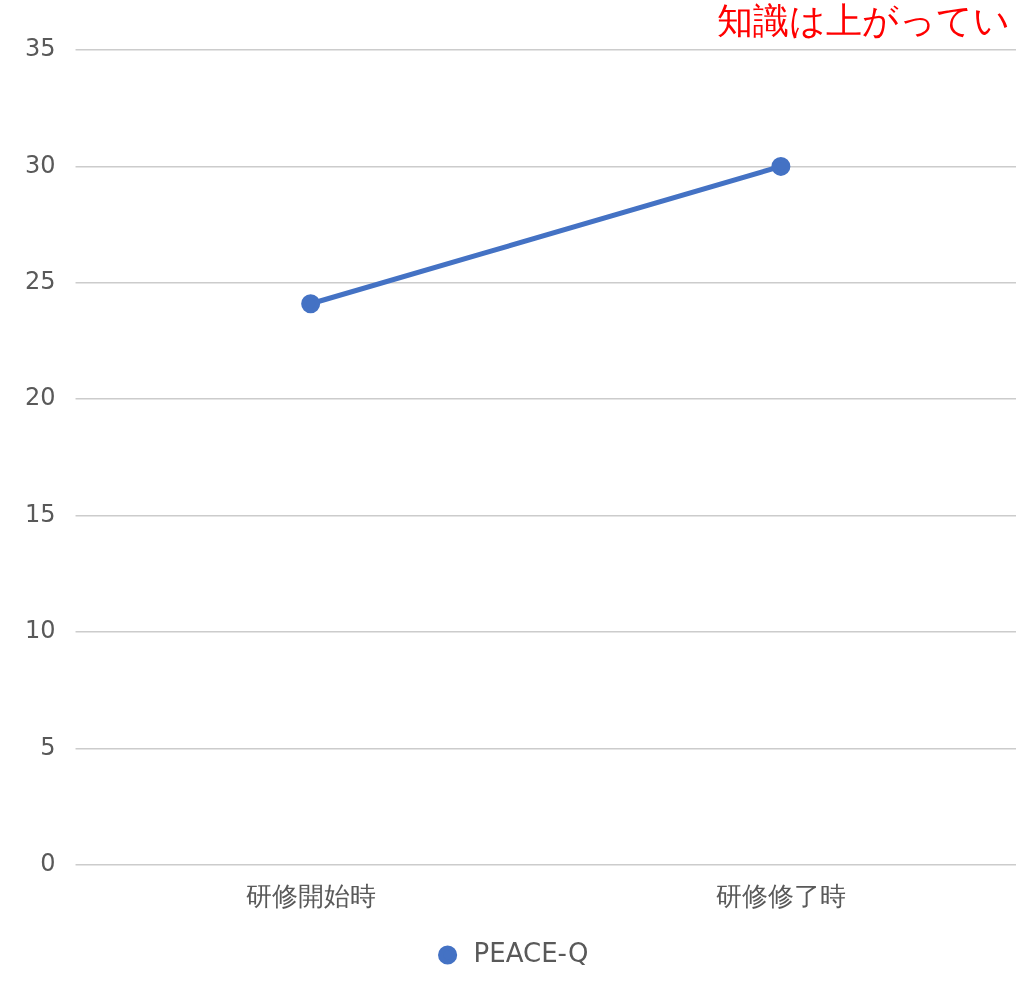 Image resolution: width=1028 pixels, height=983 pixels. What do you see at coordinates (40, 397) in the screenshot?
I see `y-tick-label: 20` at bounding box center [40, 397].